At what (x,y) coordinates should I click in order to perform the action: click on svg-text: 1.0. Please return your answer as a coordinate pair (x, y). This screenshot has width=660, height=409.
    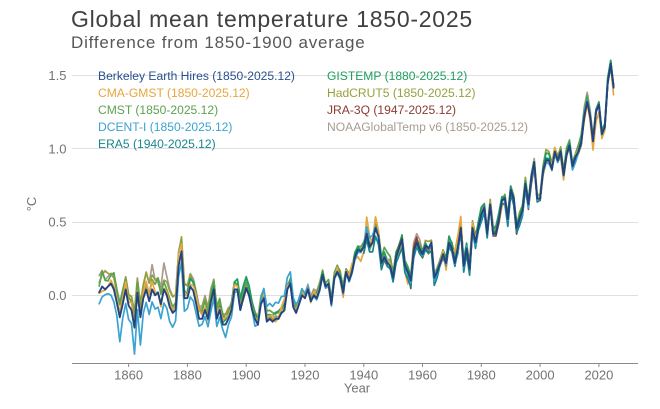
    Looking at the image, I should click on (57, 148).